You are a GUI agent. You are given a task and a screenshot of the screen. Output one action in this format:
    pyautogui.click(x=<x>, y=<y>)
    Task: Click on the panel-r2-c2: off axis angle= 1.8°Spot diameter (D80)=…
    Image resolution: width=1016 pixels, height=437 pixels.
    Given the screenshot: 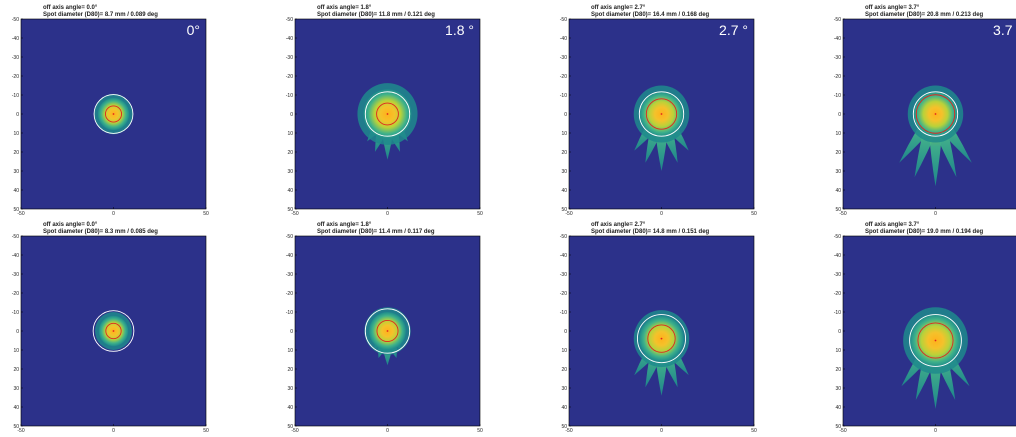 What is the action you would take?
    pyautogui.click(x=384, y=328)
    